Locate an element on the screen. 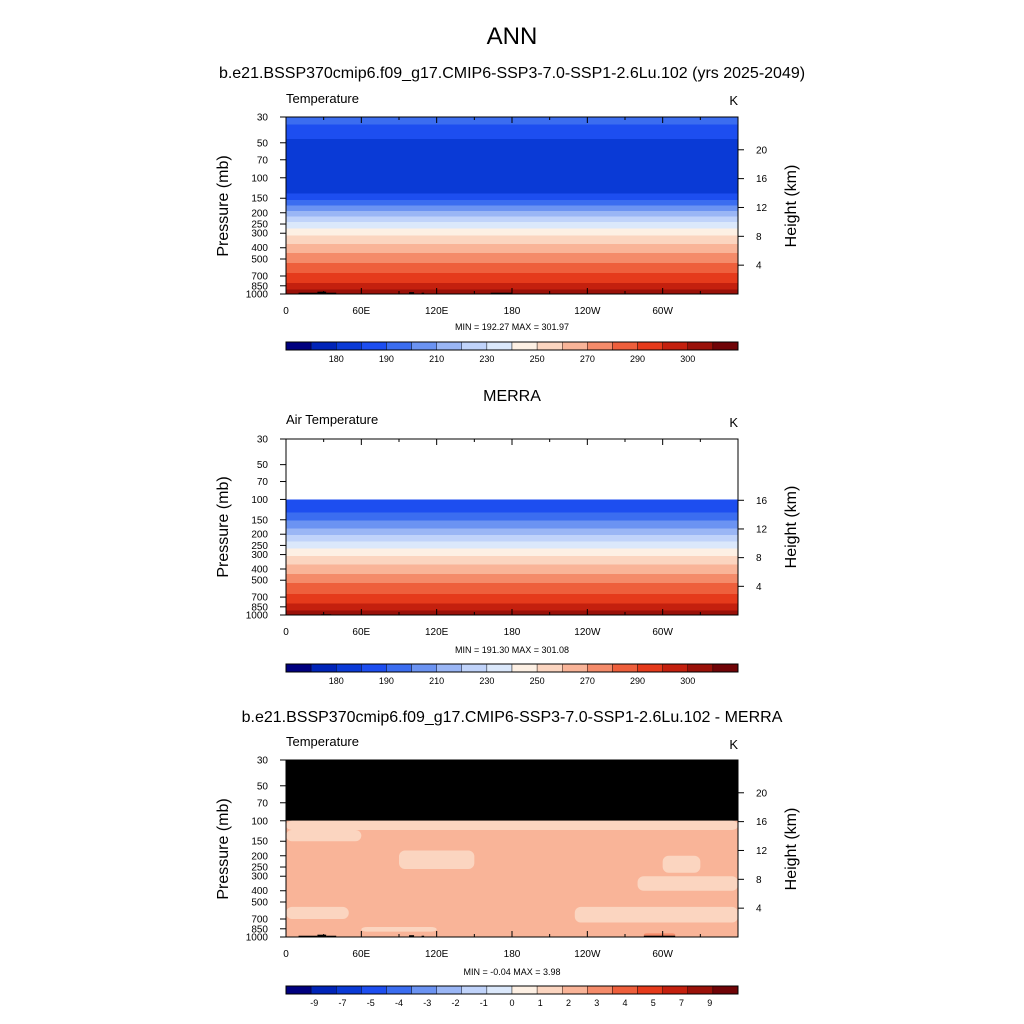 This screenshot has width=1024, height=1024. panel-3-p-tick-label: 850 is located at coordinates (259, 929).